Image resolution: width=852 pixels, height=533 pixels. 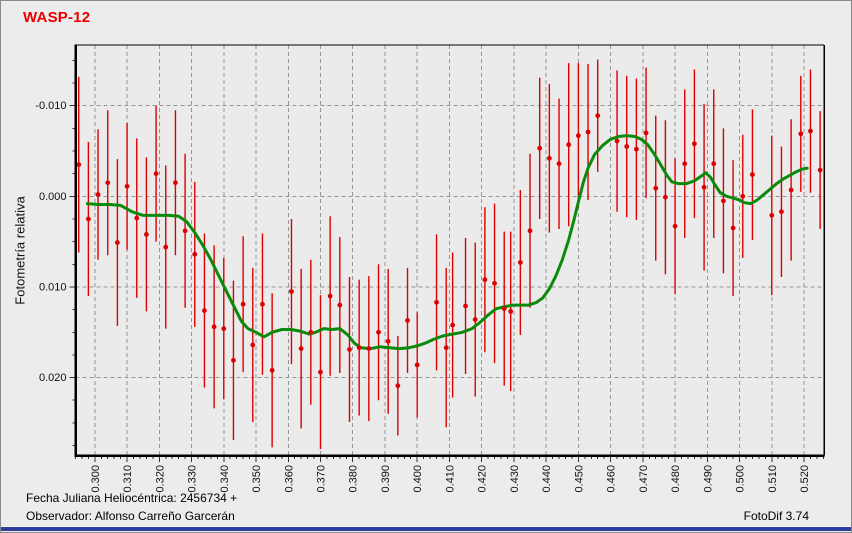 What do you see at coordinates (289, 479) in the screenshot?
I see `svg-text: 0.360` at bounding box center [289, 479].